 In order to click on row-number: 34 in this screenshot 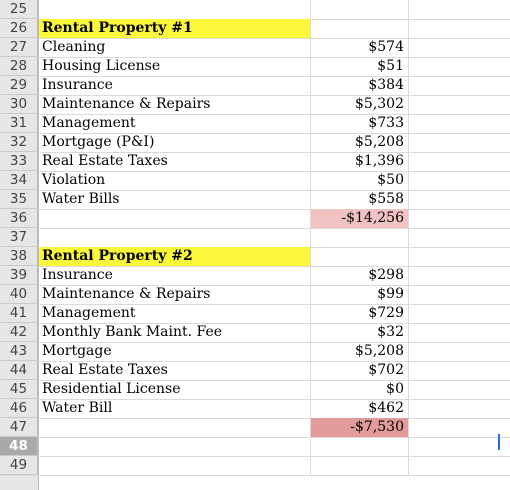, I will do `click(19, 180)`.